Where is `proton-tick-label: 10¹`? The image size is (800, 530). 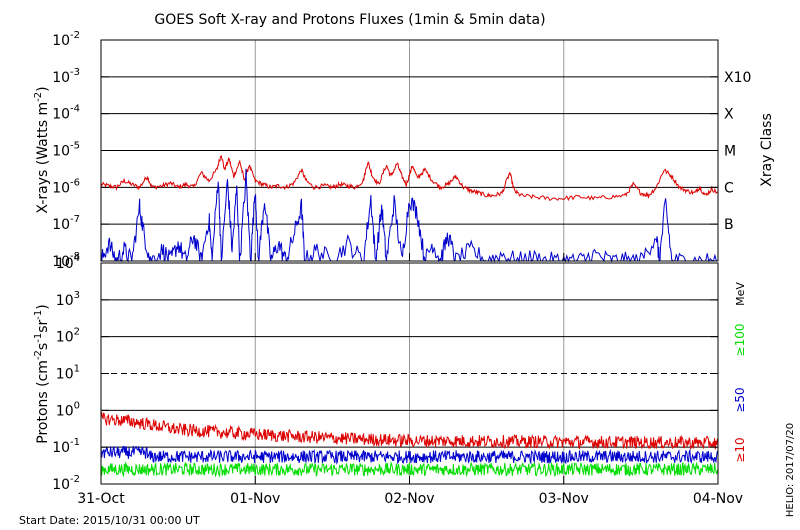 proton-tick-label: 10¹ is located at coordinates (68, 373).